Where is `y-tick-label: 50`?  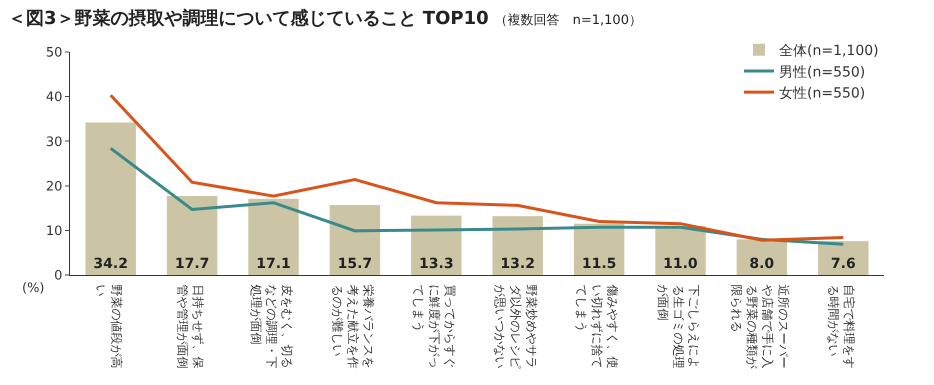 y-tick-label: 50 is located at coordinates (54, 53).